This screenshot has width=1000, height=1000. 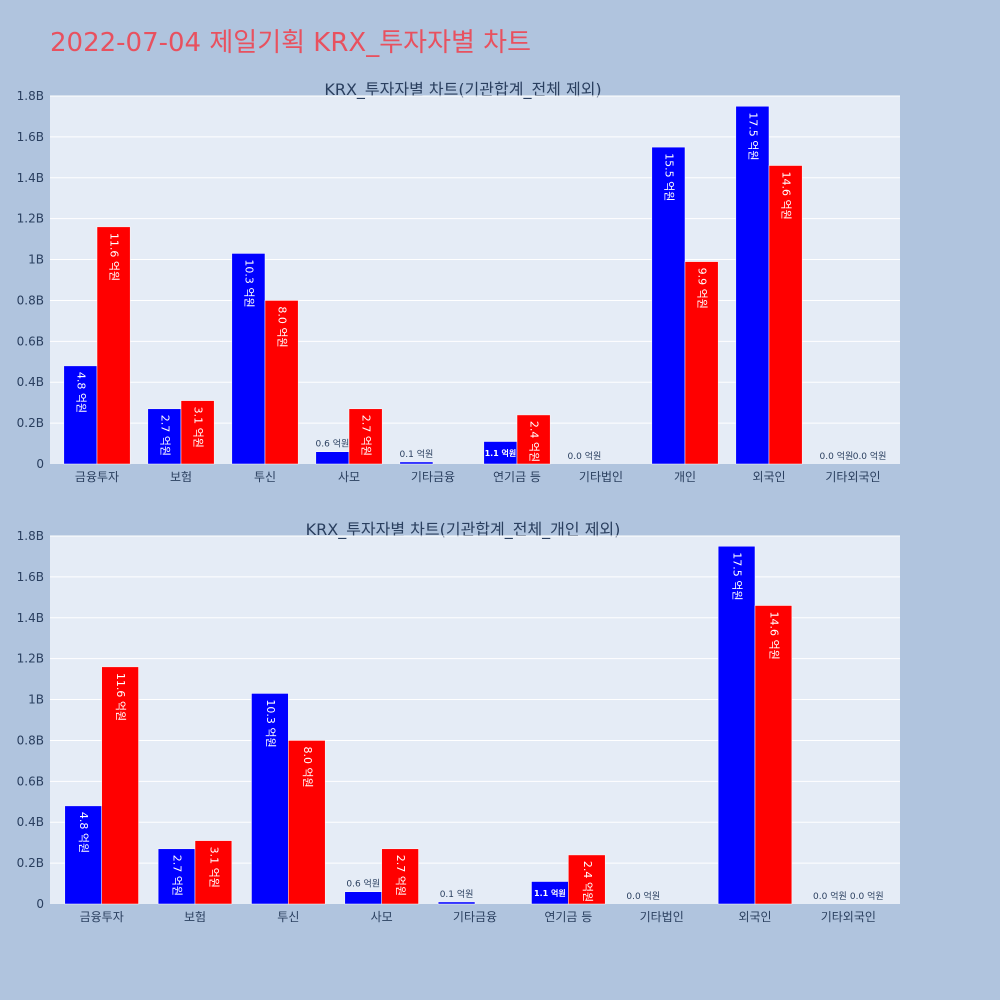 I want to click on bar-data-label: 11.6 억원, so click(x=114, y=257).